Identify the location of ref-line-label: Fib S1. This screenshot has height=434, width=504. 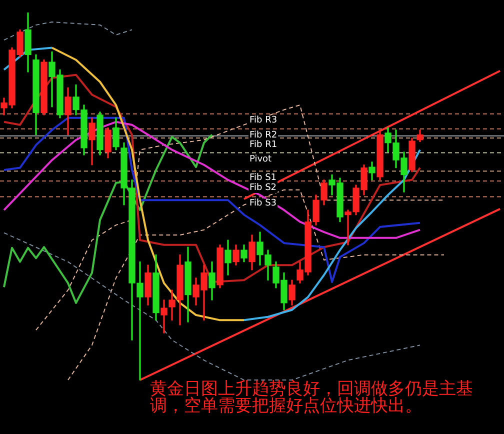
(263, 177).